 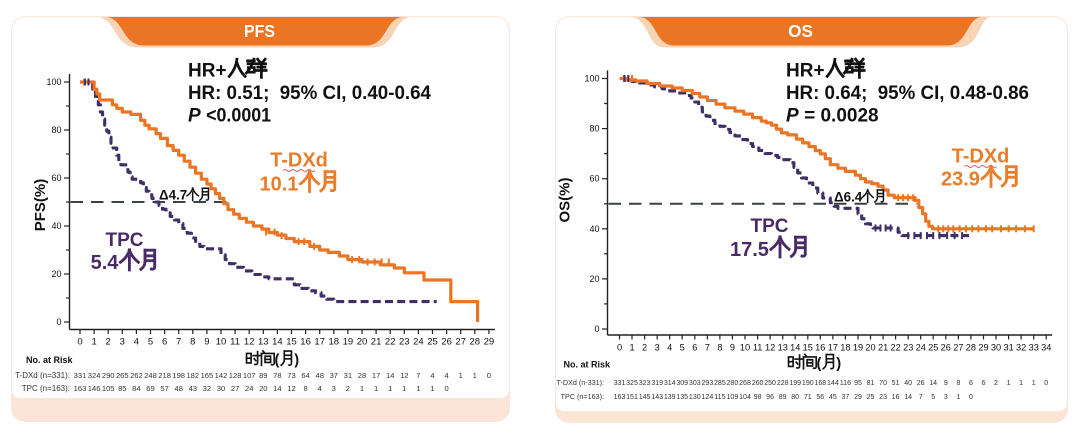 What do you see at coordinates (136, 388) in the screenshot?
I see `svg-text: 84` at bounding box center [136, 388].